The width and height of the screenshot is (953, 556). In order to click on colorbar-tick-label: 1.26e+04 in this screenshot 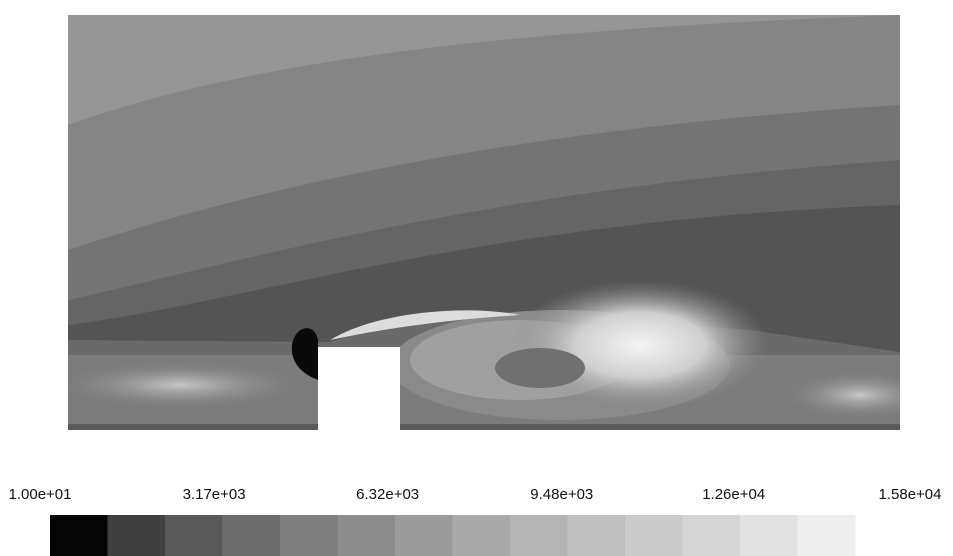, I will do `click(733, 494)`.